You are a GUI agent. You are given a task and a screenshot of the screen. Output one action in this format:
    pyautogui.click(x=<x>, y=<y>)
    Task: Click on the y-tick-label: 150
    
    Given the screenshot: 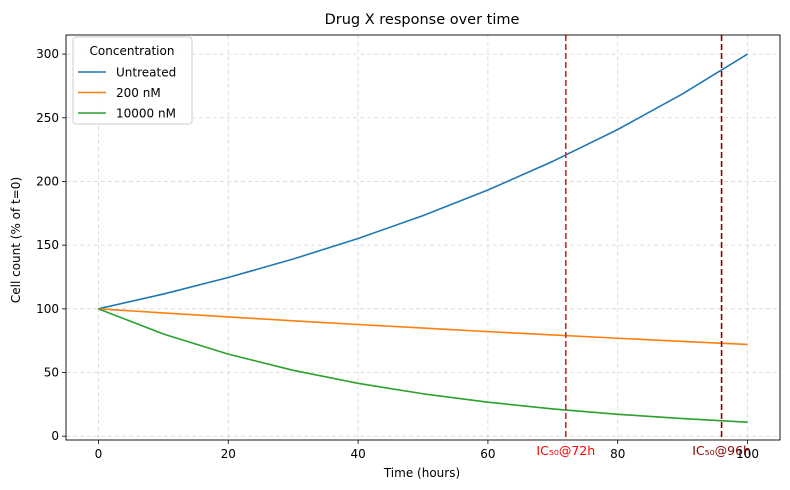 What is the action you would take?
    pyautogui.click(x=47, y=245)
    